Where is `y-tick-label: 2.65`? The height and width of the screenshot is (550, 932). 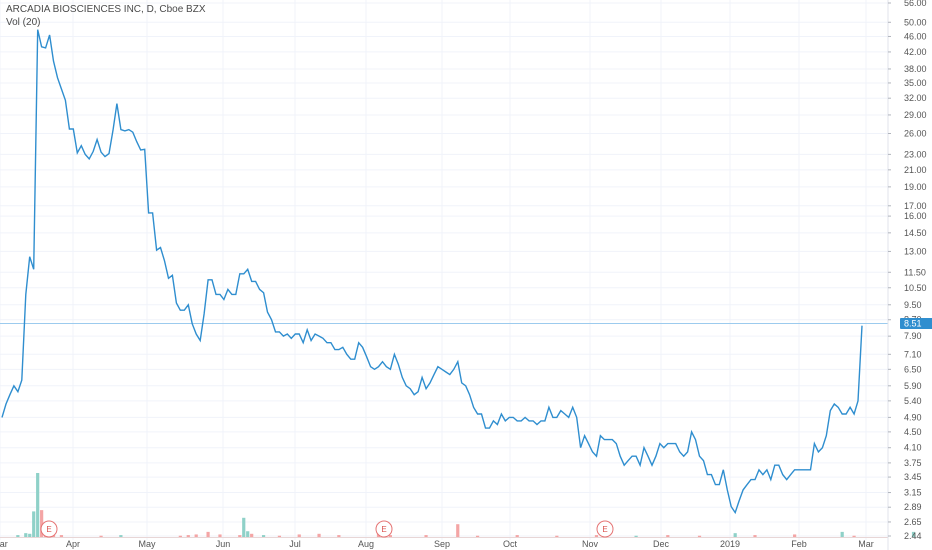 y-tick-label: 2.65 is located at coordinates (913, 522).